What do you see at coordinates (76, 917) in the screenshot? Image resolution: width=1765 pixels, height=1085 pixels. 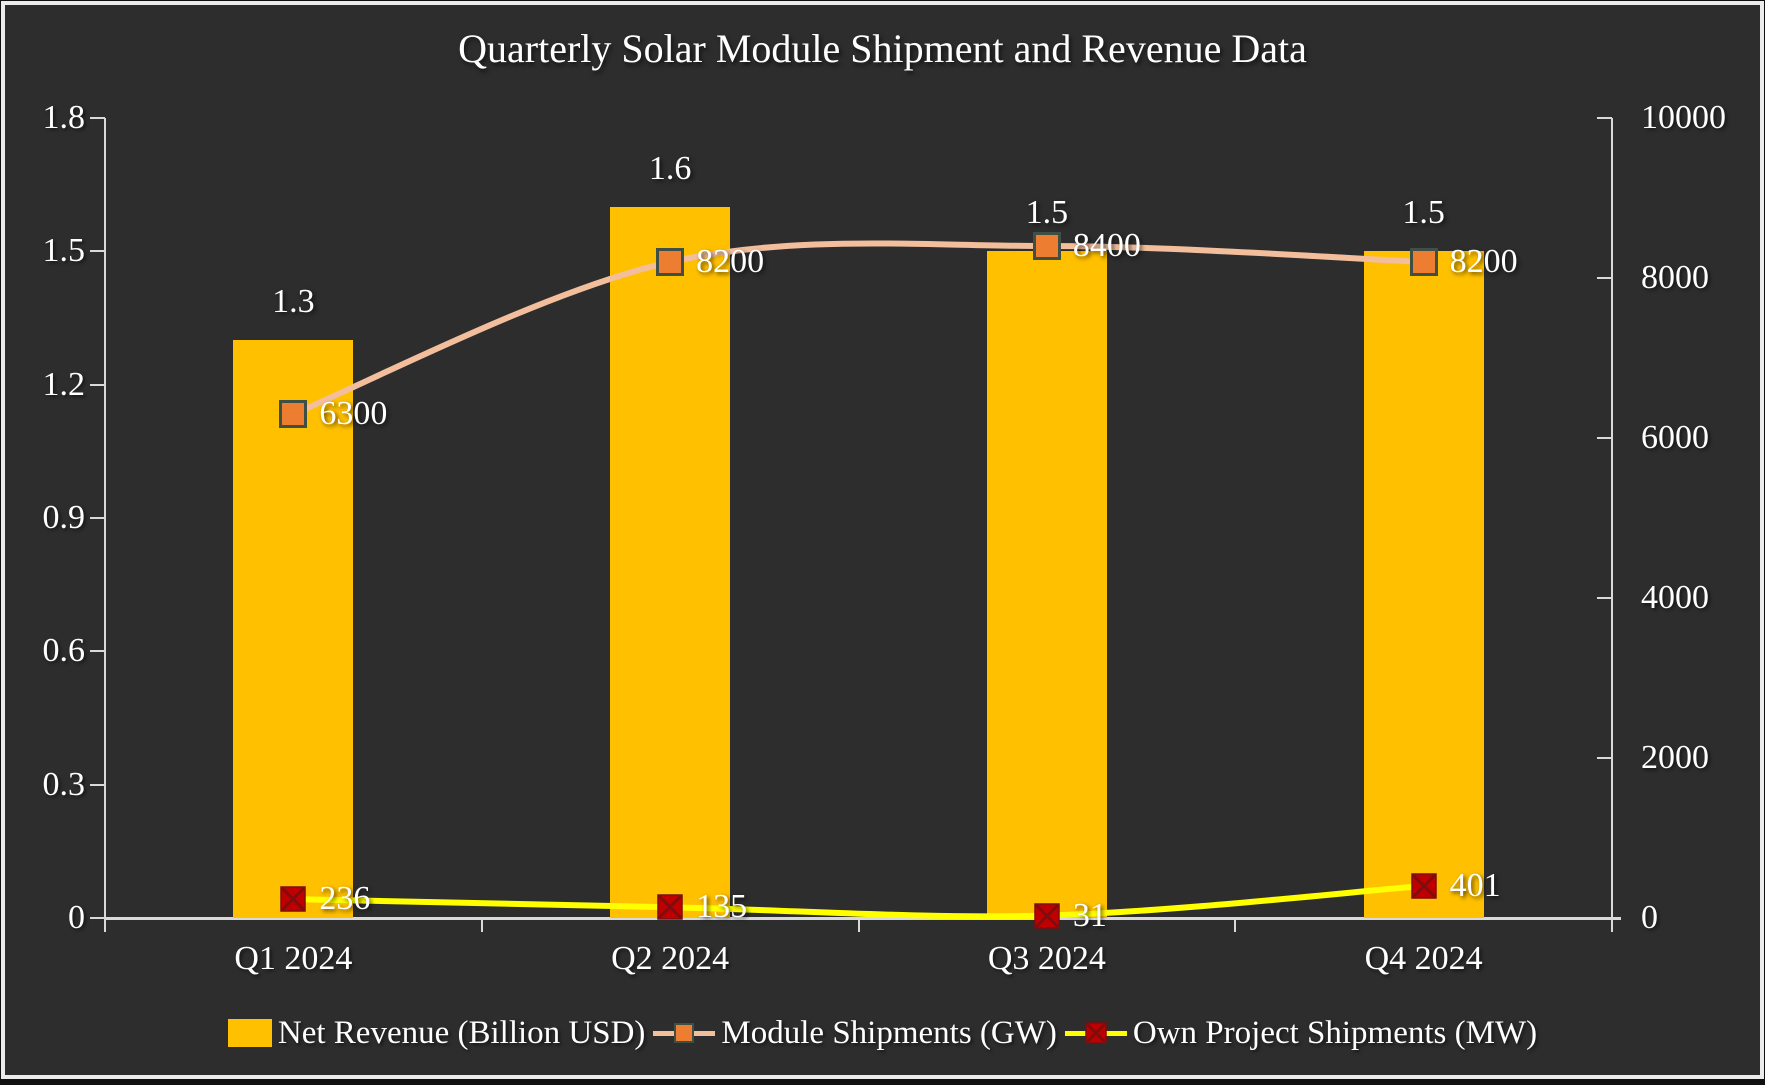 I see `left-axis-tick-label: 0` at bounding box center [76, 917].